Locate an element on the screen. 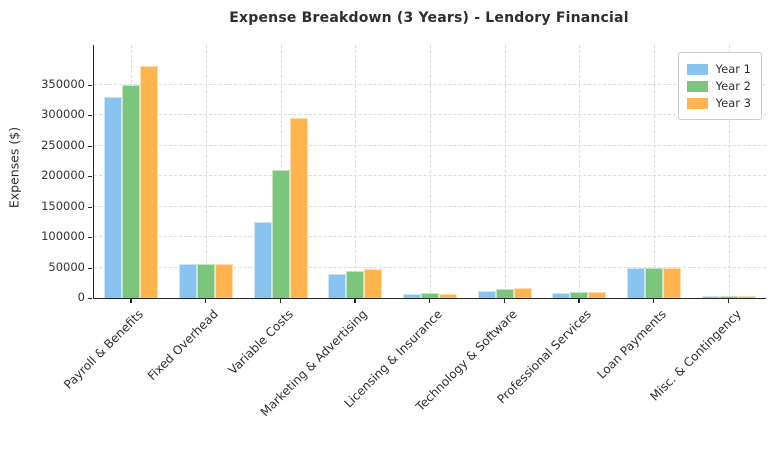 This screenshot has width=772, height=456. x-tick-label: Fixed Overhead is located at coordinates (182, 345).